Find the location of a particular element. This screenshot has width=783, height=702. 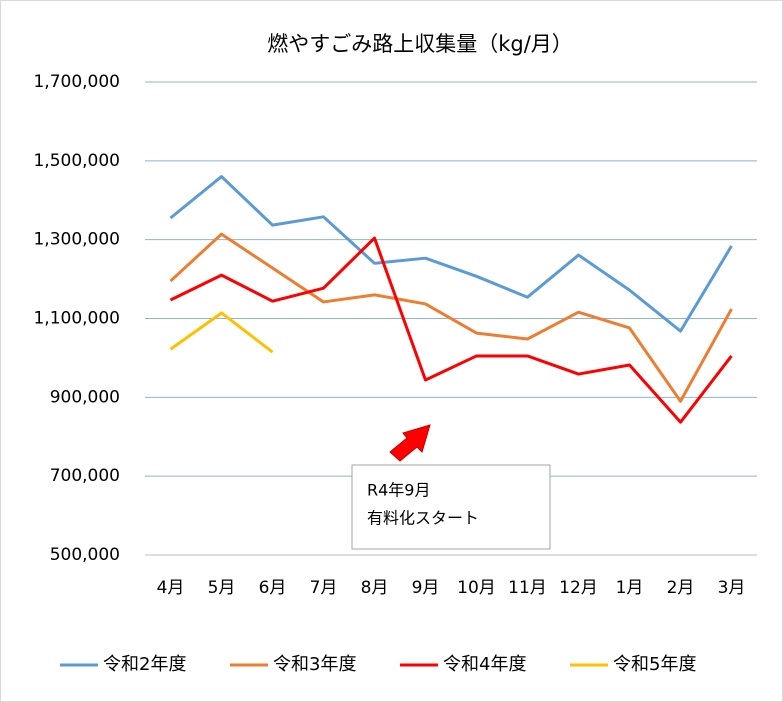

x-tick-label: 7月 is located at coordinates (324, 588).